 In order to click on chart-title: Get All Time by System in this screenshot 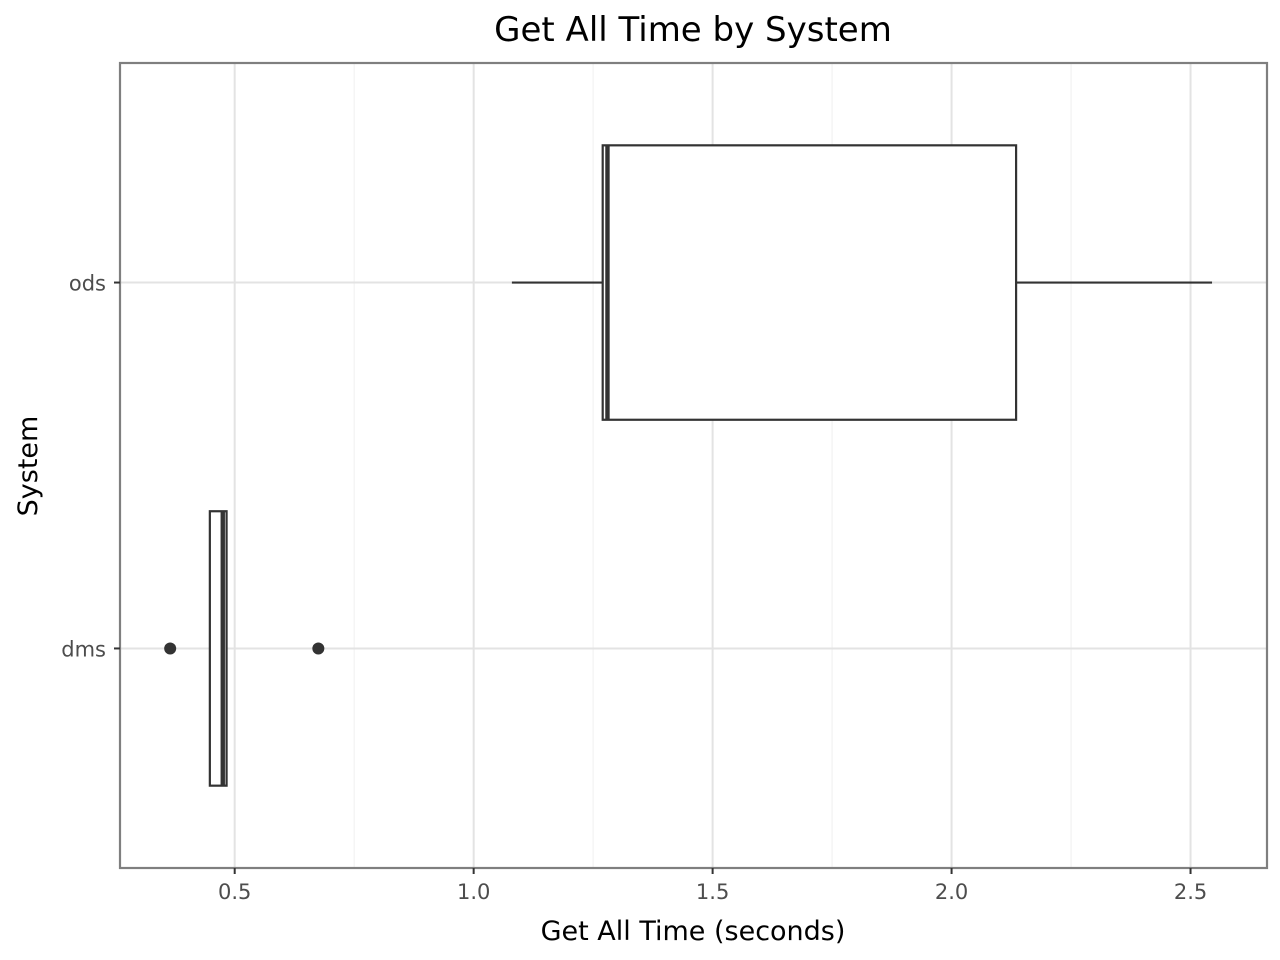, I will do `click(693, 30)`.